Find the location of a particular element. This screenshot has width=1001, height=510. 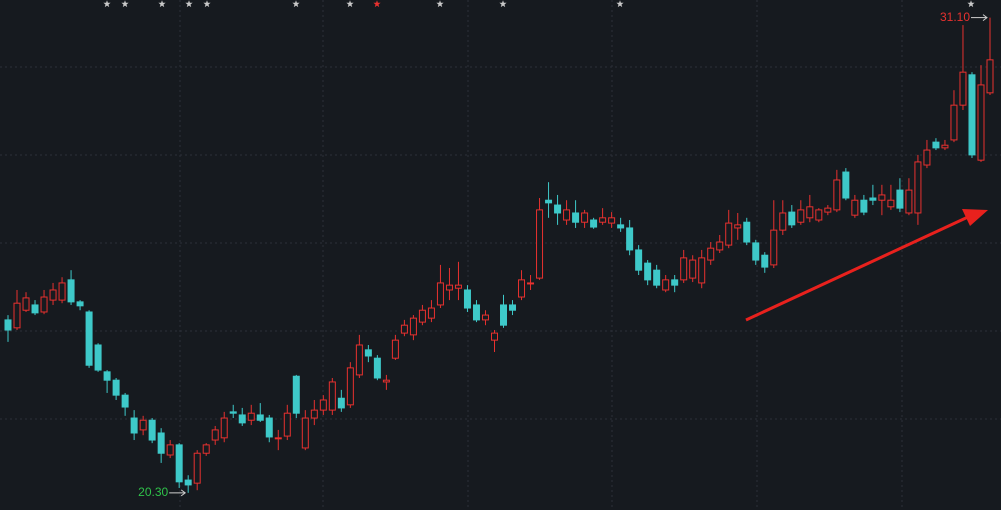

arrow-shaft is located at coordinates (857, 268).